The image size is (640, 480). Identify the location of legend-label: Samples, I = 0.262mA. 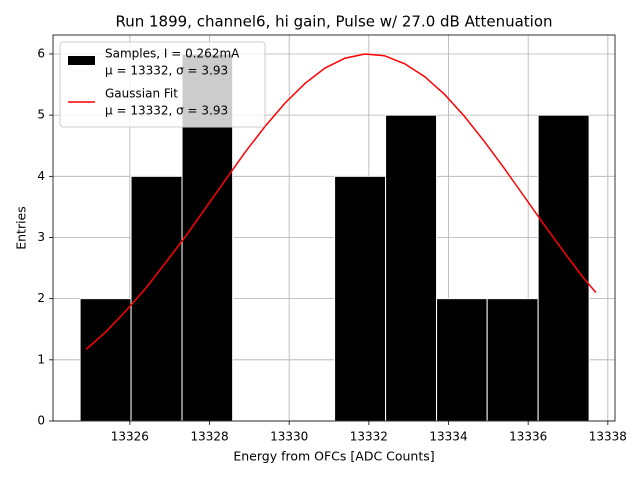
(172, 54).